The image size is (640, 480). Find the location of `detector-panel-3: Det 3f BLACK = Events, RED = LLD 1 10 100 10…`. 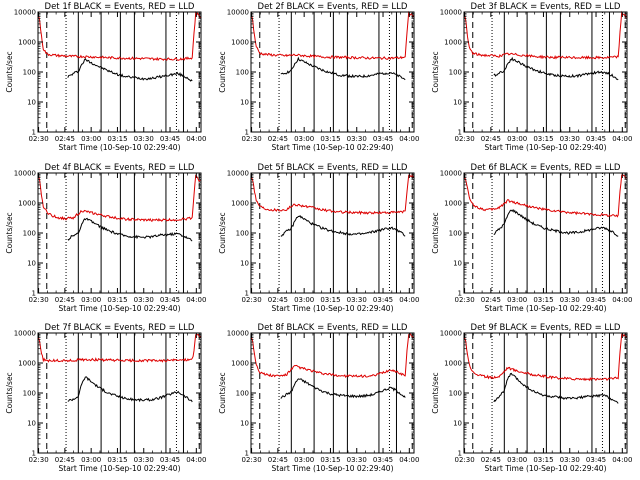

detector-panel-3: Det 3f BLACK = Events, RED = LLD 1 10 100 10… is located at coordinates (531, 77).